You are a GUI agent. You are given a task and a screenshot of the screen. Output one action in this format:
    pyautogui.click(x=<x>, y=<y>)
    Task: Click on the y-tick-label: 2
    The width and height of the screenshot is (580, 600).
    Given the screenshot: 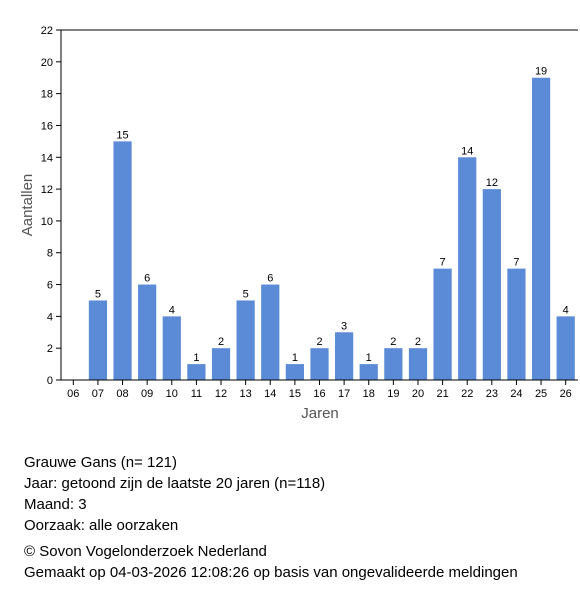 What is the action you would take?
    pyautogui.click(x=50, y=349)
    